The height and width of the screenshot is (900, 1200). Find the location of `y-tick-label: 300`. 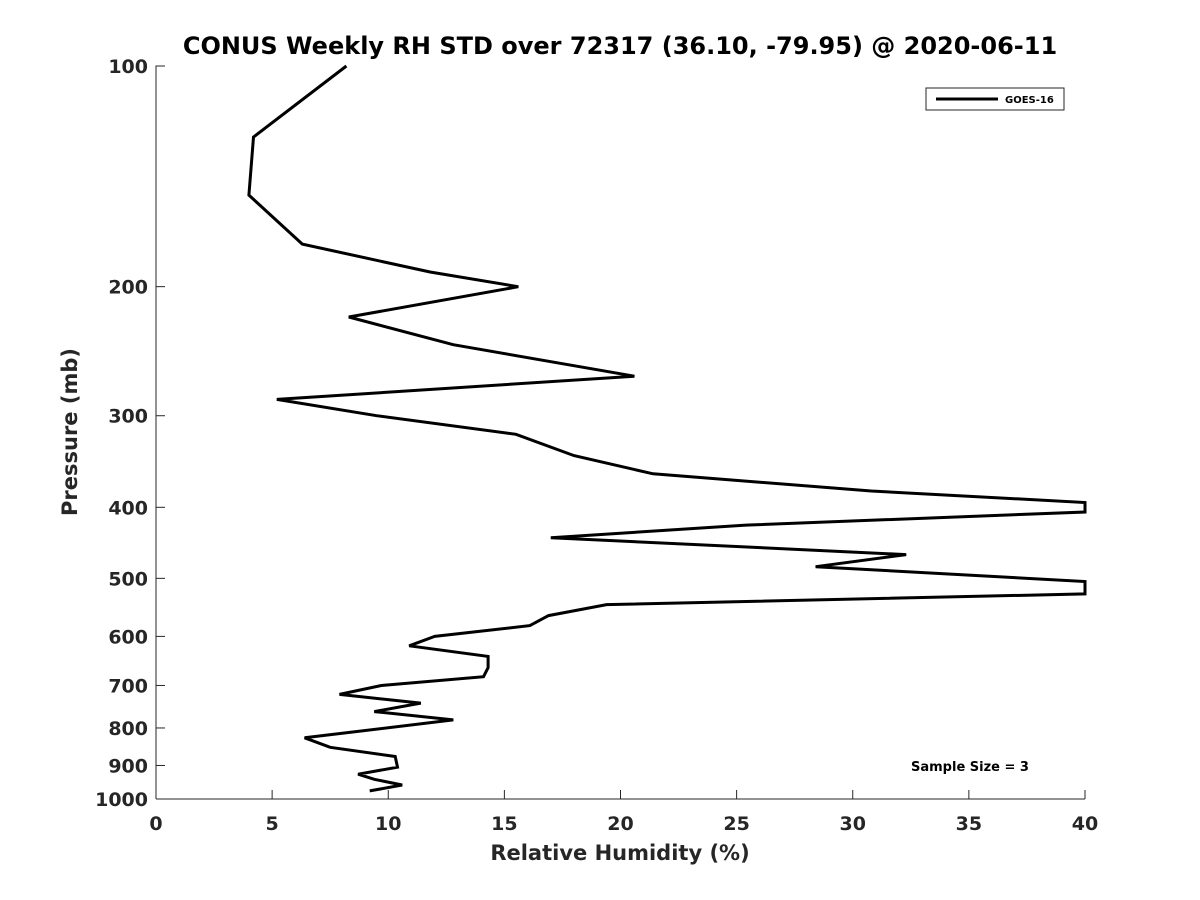

y-tick-label: 300 is located at coordinates (128, 417).